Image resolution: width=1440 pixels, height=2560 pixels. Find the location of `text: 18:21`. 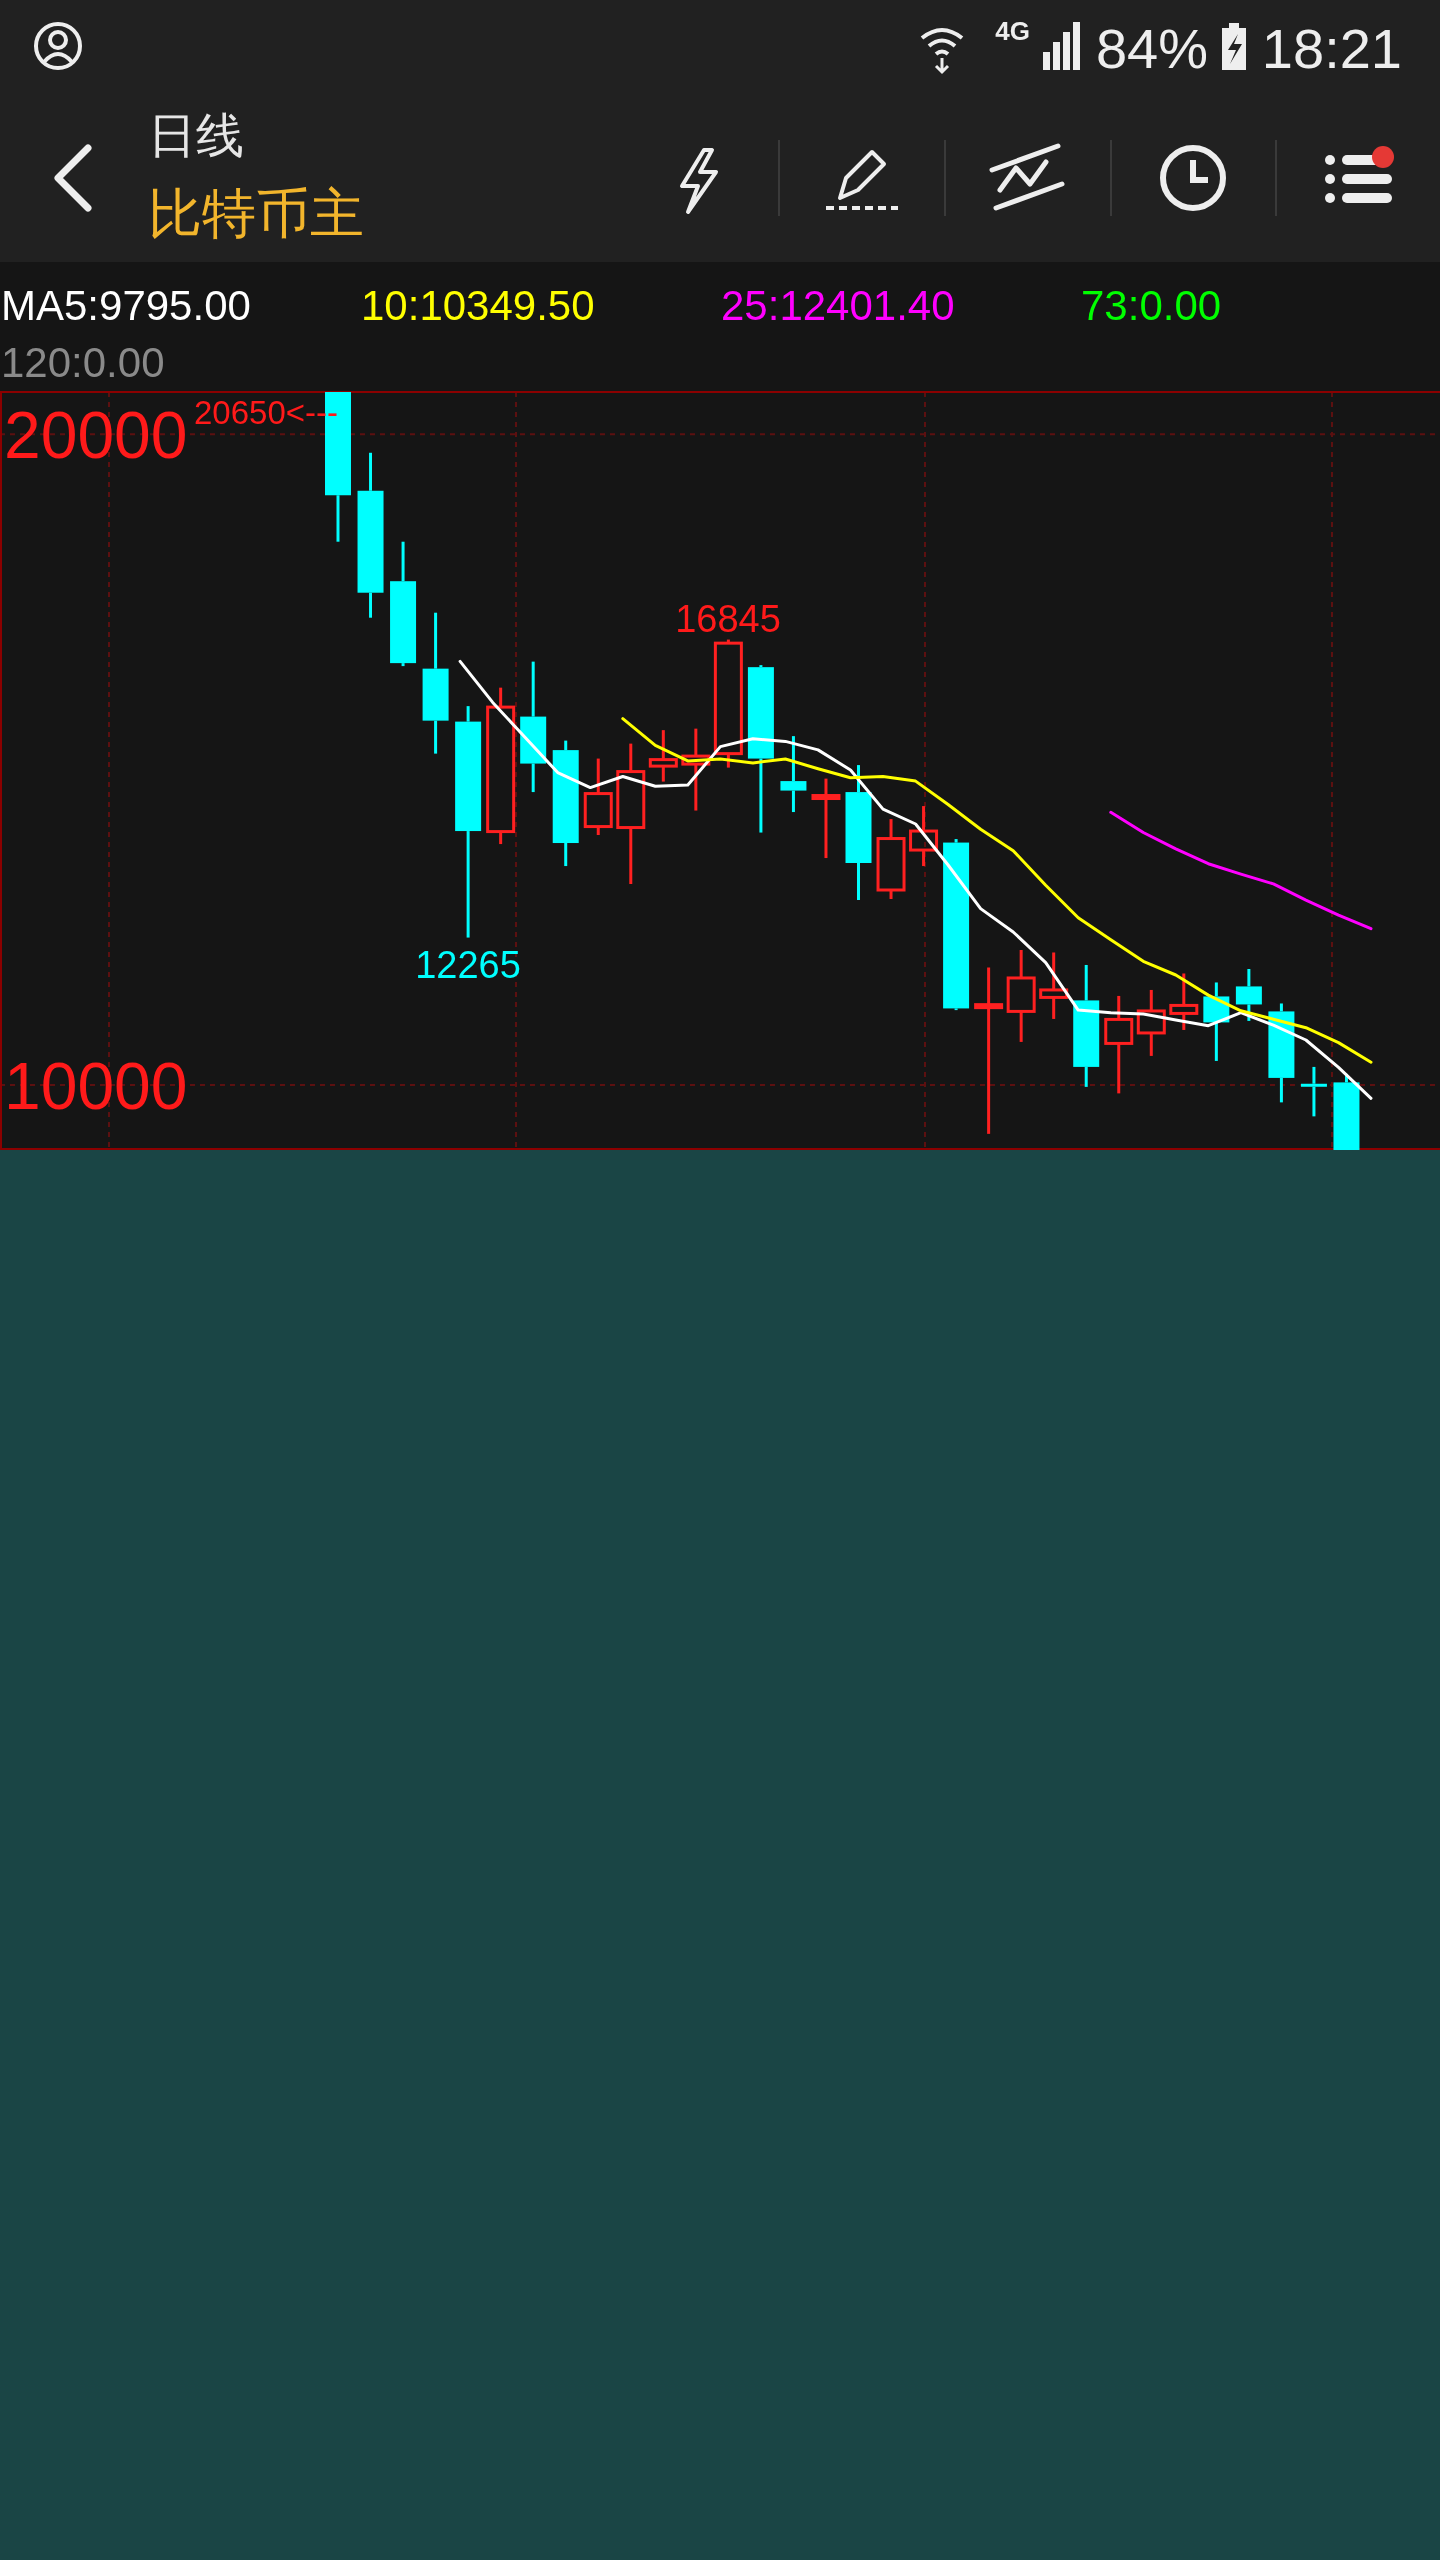

text: 18:21 is located at coordinates (1331, 48).